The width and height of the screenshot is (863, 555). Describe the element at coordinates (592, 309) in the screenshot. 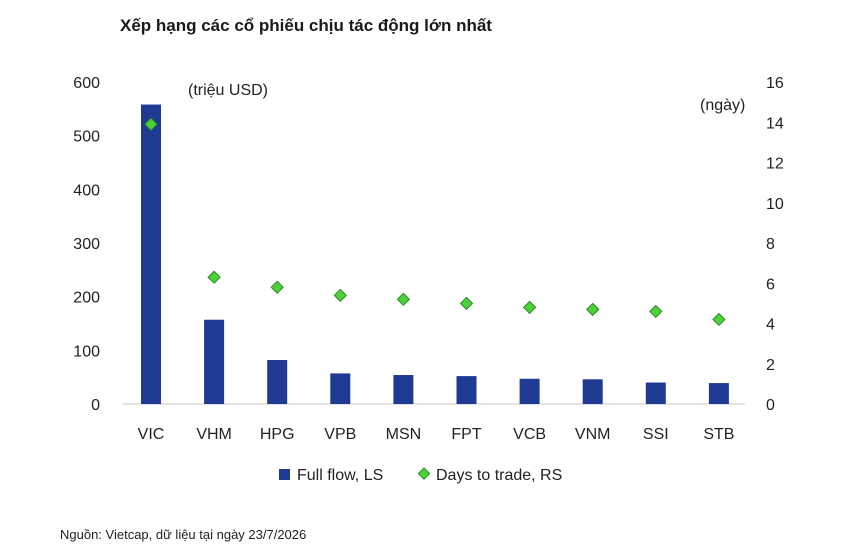

I see `marker-vnm` at that location.